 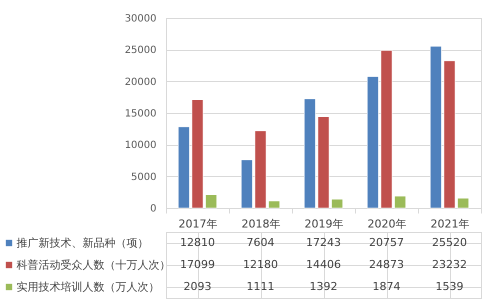 I want to click on data-label: 25520, so click(x=449, y=242).